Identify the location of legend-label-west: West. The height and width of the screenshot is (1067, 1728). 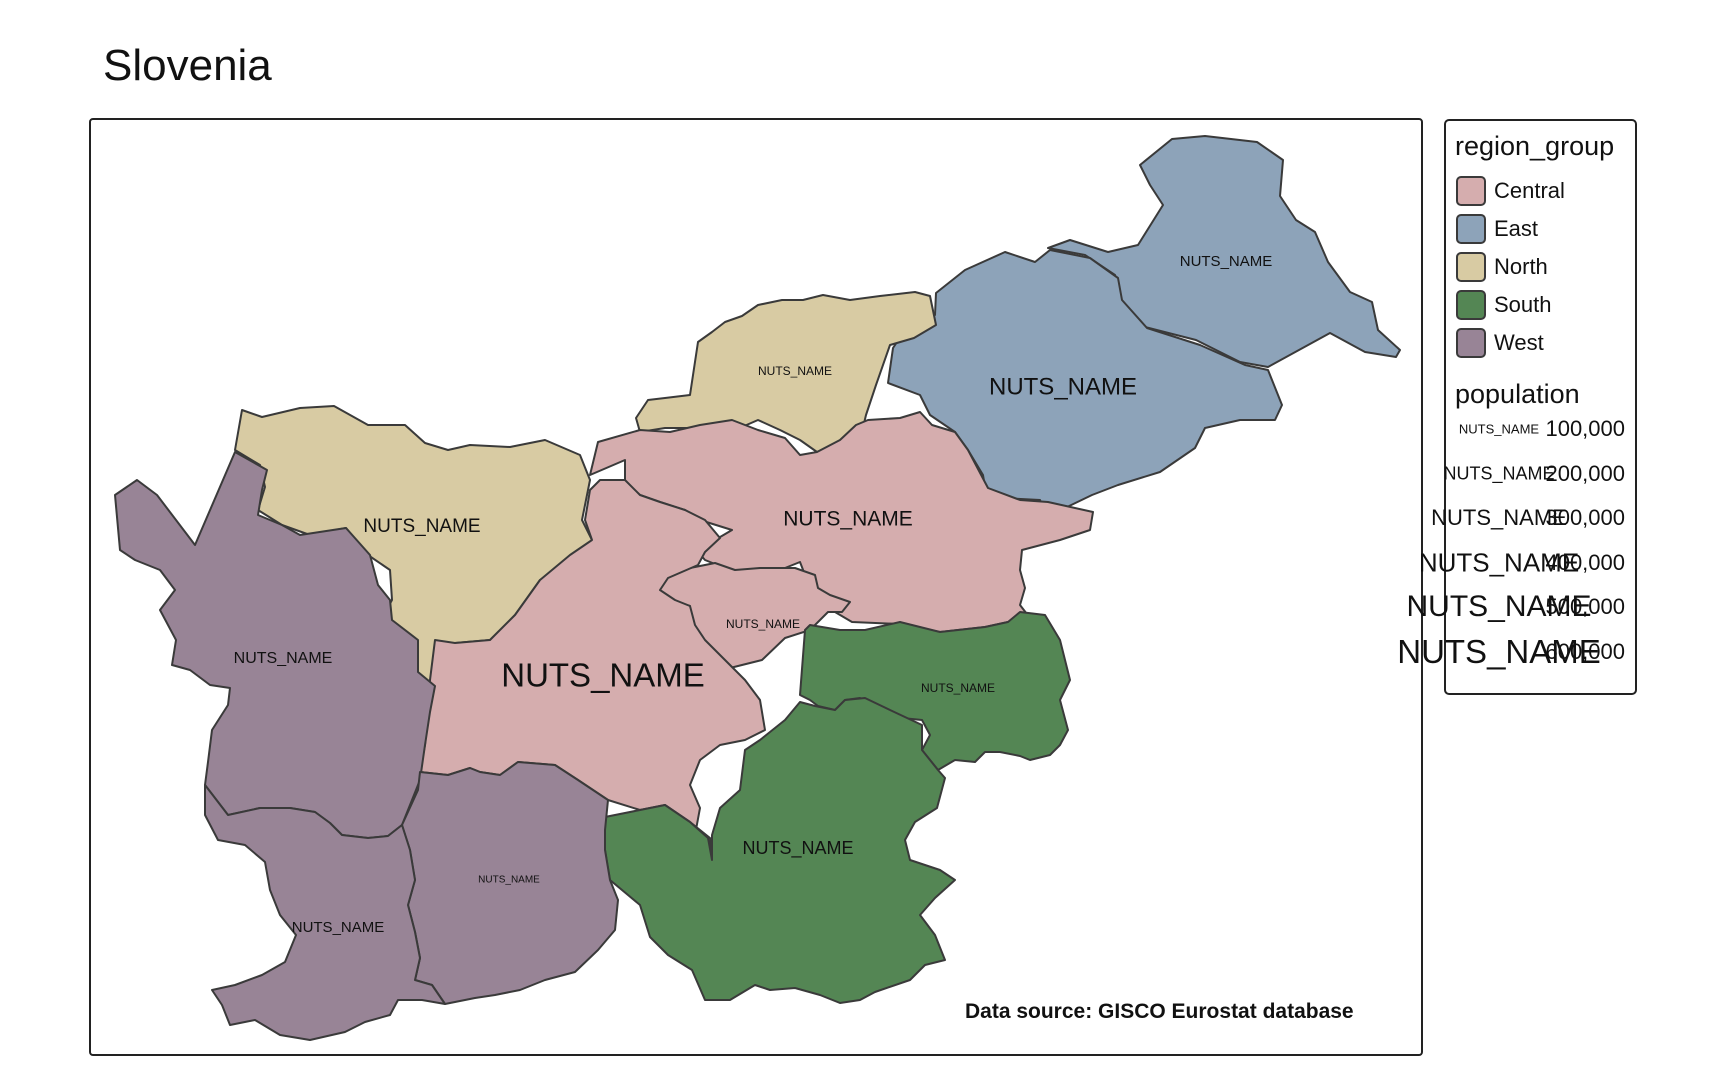
(1519, 342).